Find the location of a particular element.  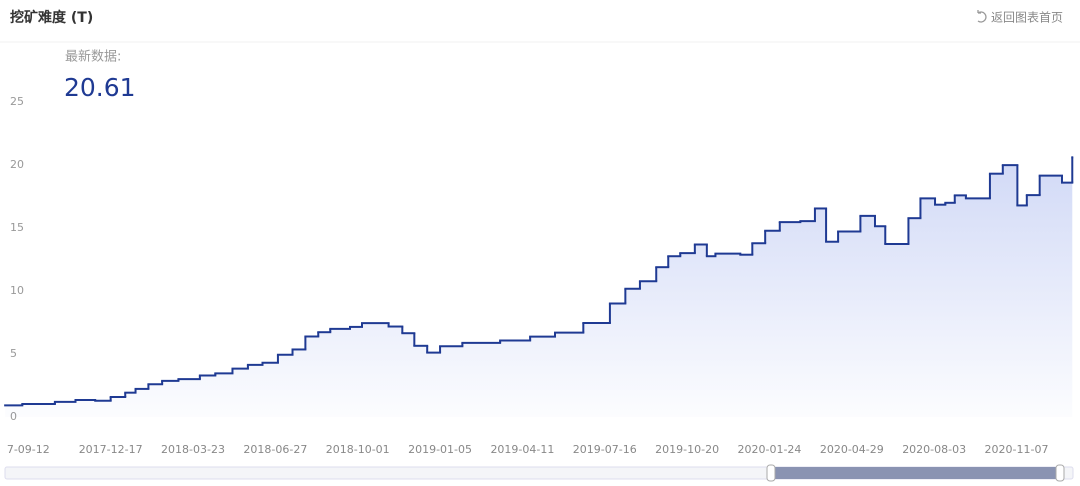

x-tick-label: 2020-11-07 is located at coordinates (1017, 449).